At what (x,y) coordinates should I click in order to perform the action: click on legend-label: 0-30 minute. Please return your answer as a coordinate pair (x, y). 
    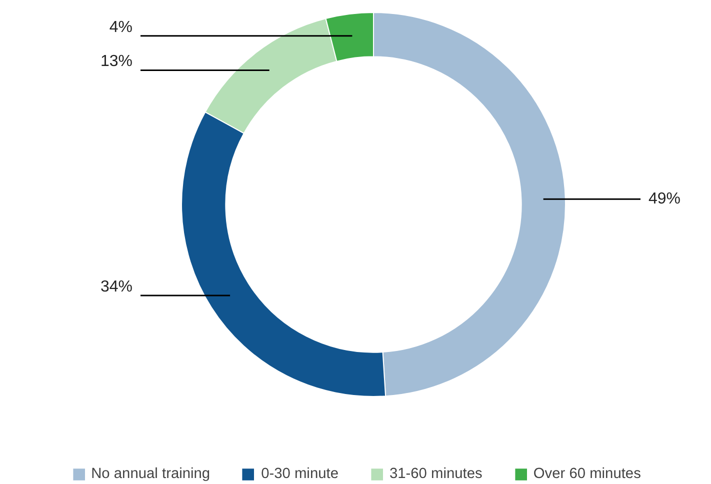
    Looking at the image, I should click on (299, 474).